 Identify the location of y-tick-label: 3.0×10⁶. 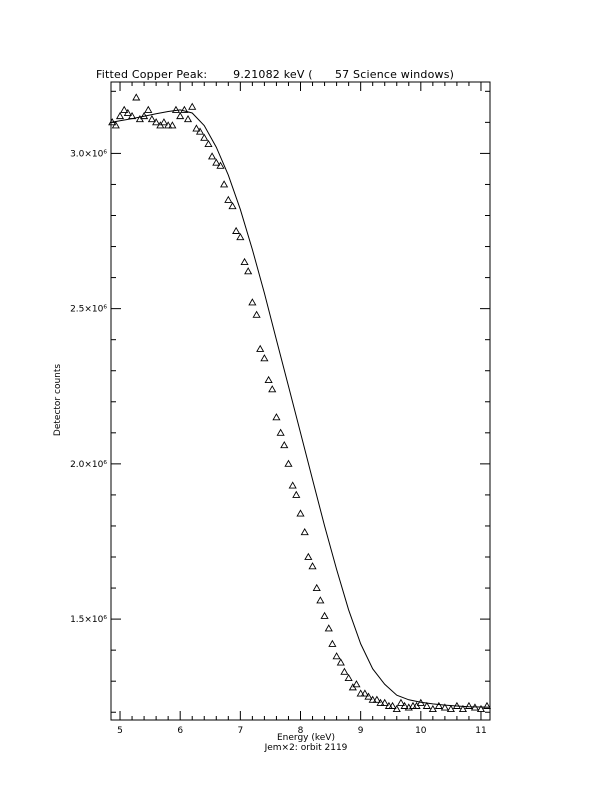
(88, 154).